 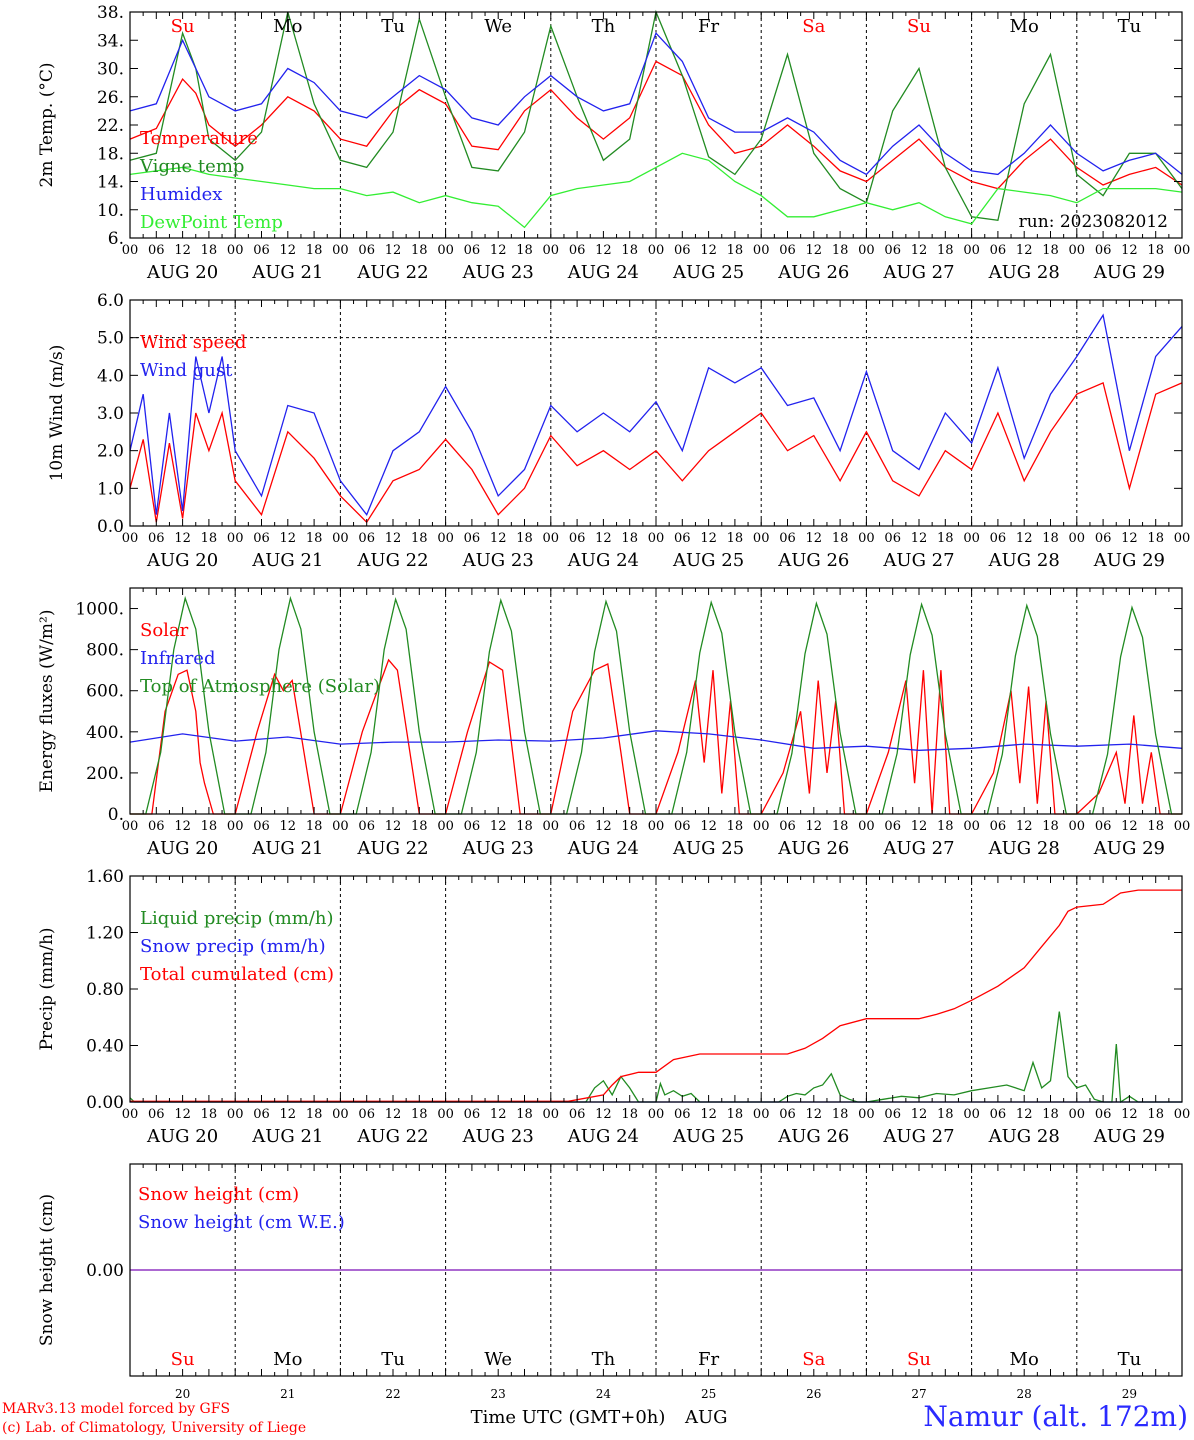 What do you see at coordinates (1093, 222) in the screenshot?
I see `run-label: run: 2023082012` at bounding box center [1093, 222].